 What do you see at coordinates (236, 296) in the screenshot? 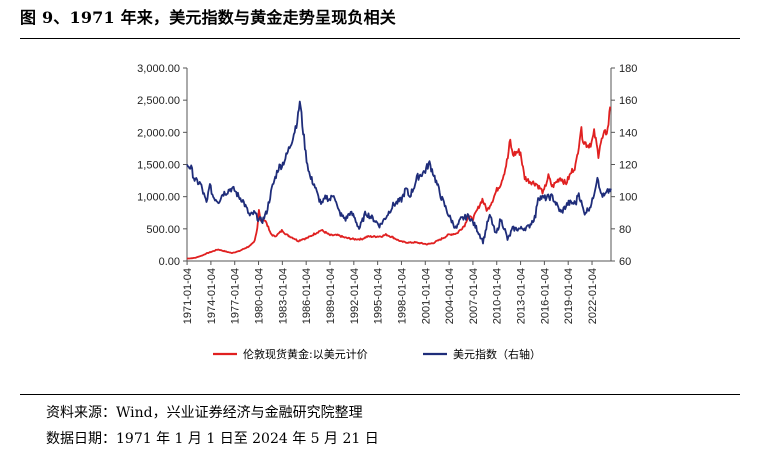
I see `x-tick-label: 1977-01-04` at bounding box center [236, 296].